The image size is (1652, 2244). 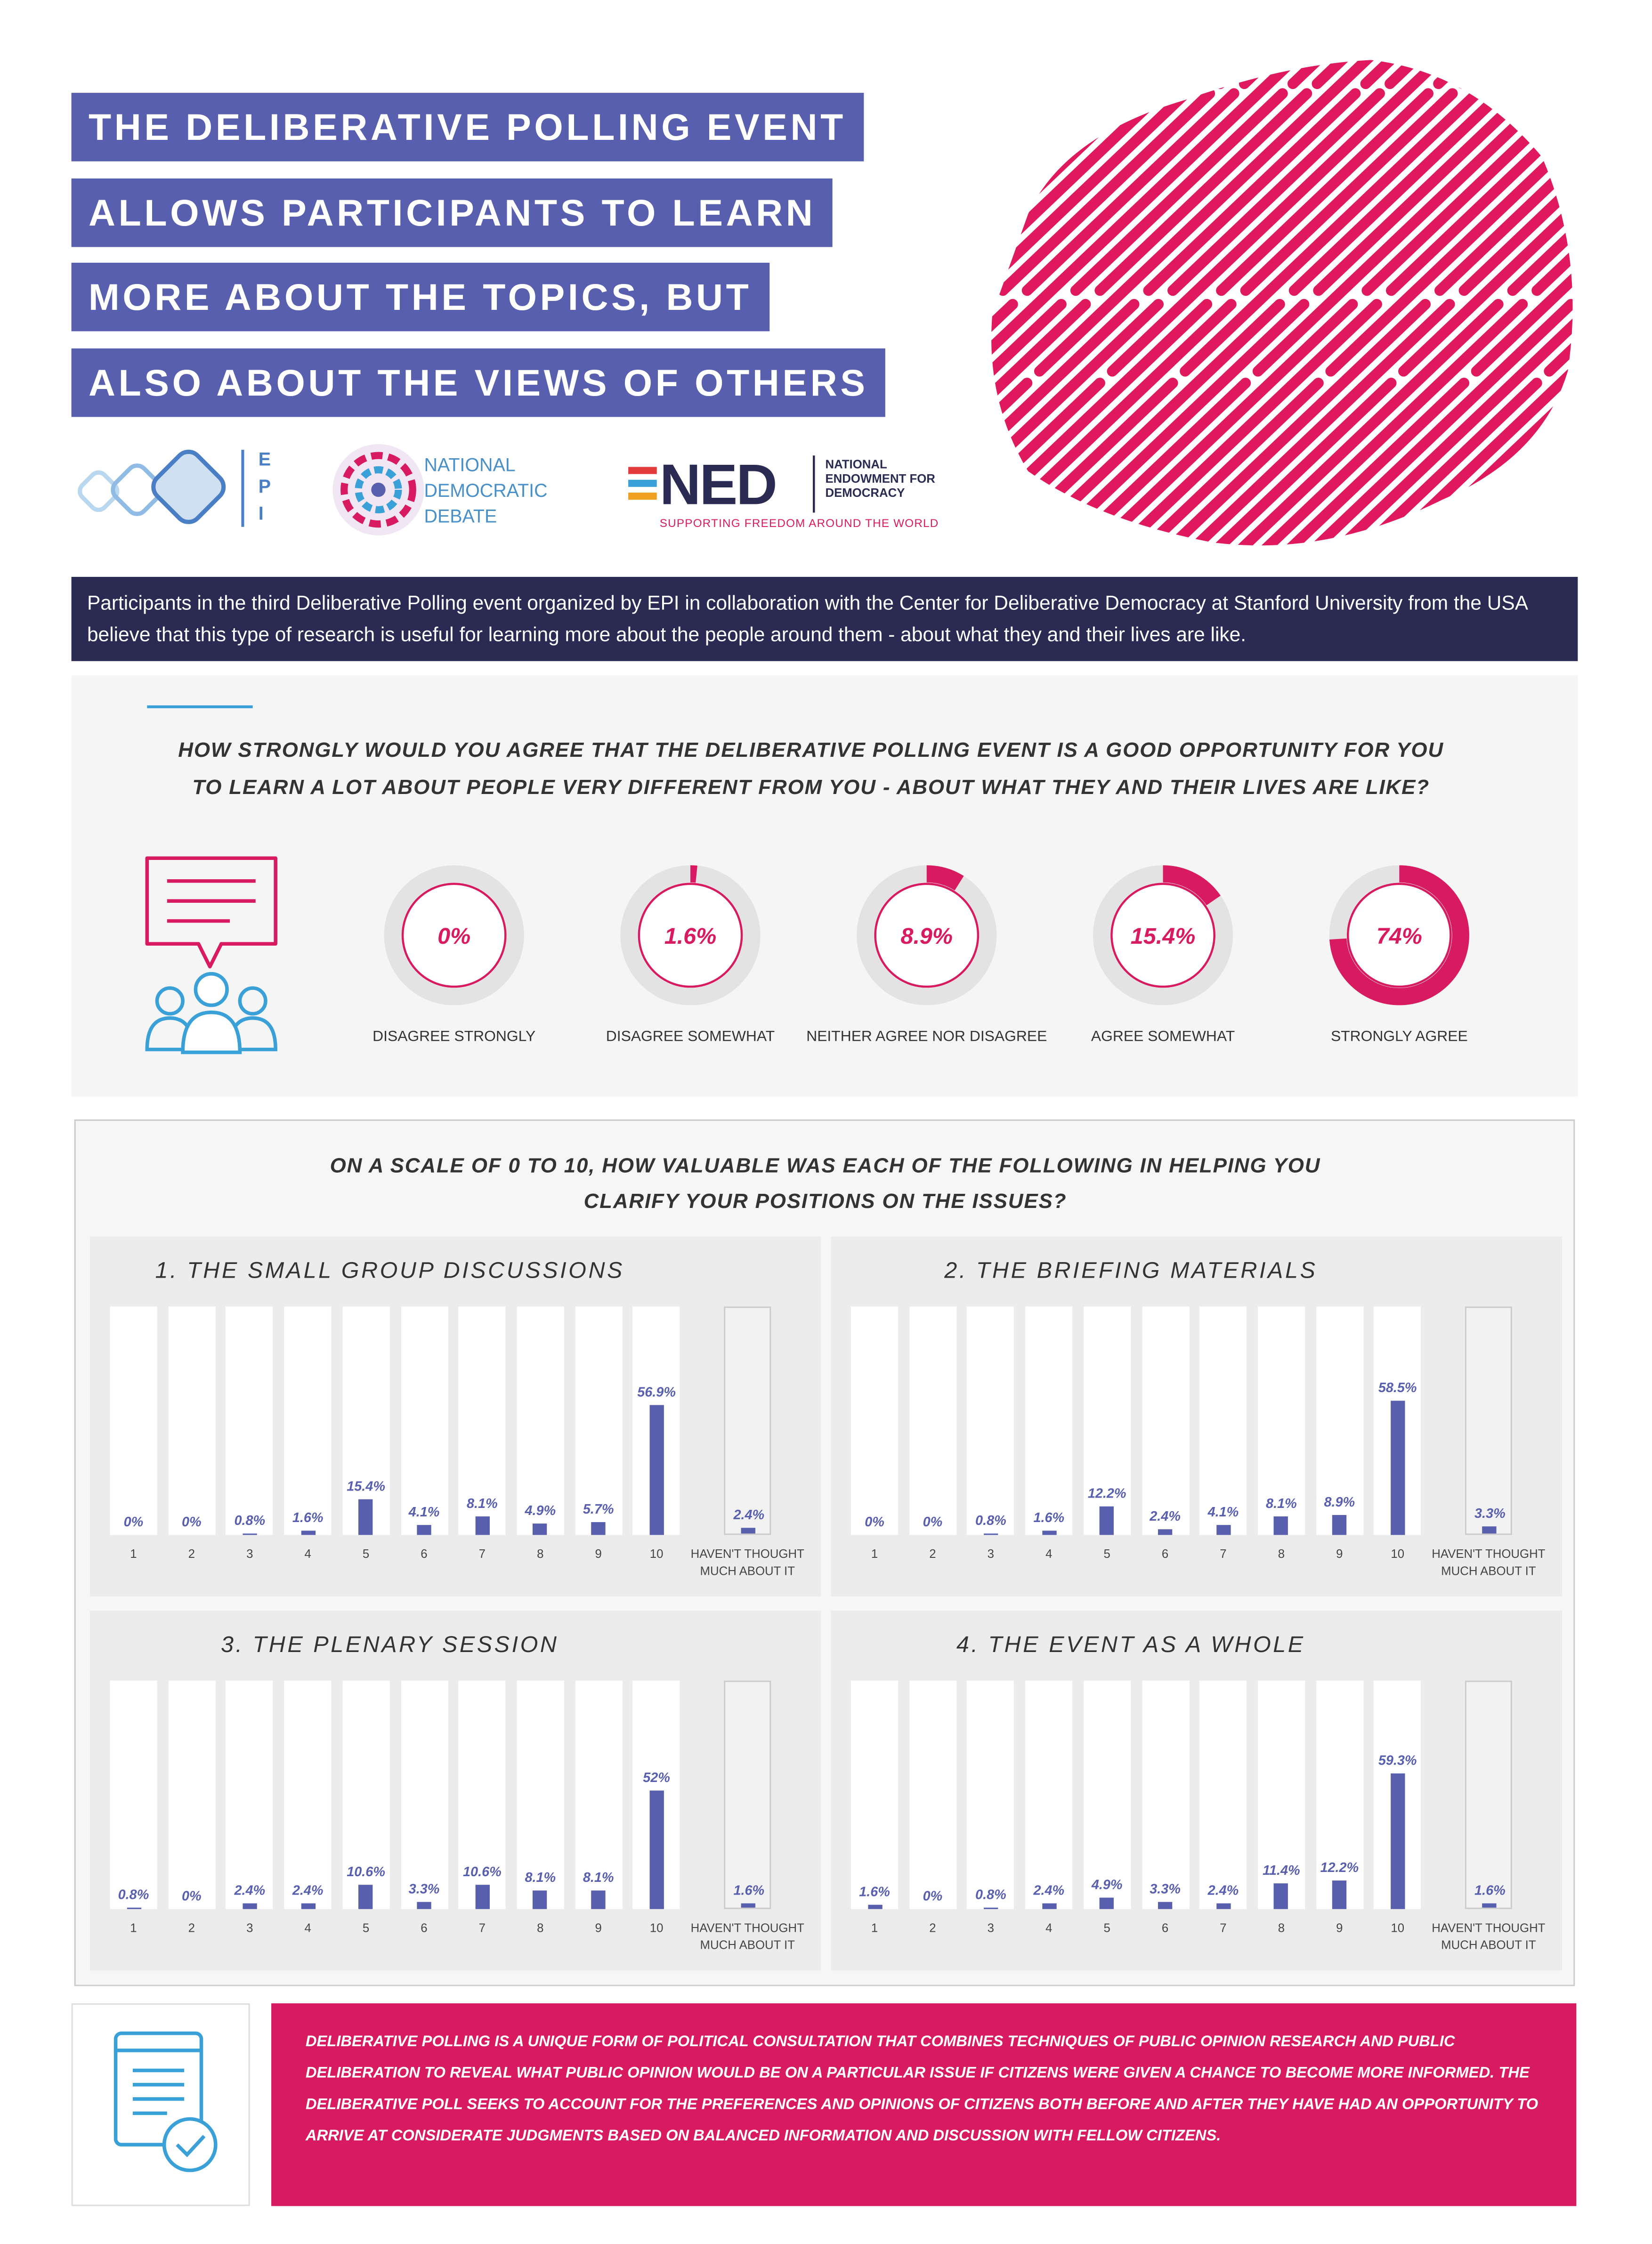 I want to click on bar-track: 4.9%, so click(x=540, y=1421).